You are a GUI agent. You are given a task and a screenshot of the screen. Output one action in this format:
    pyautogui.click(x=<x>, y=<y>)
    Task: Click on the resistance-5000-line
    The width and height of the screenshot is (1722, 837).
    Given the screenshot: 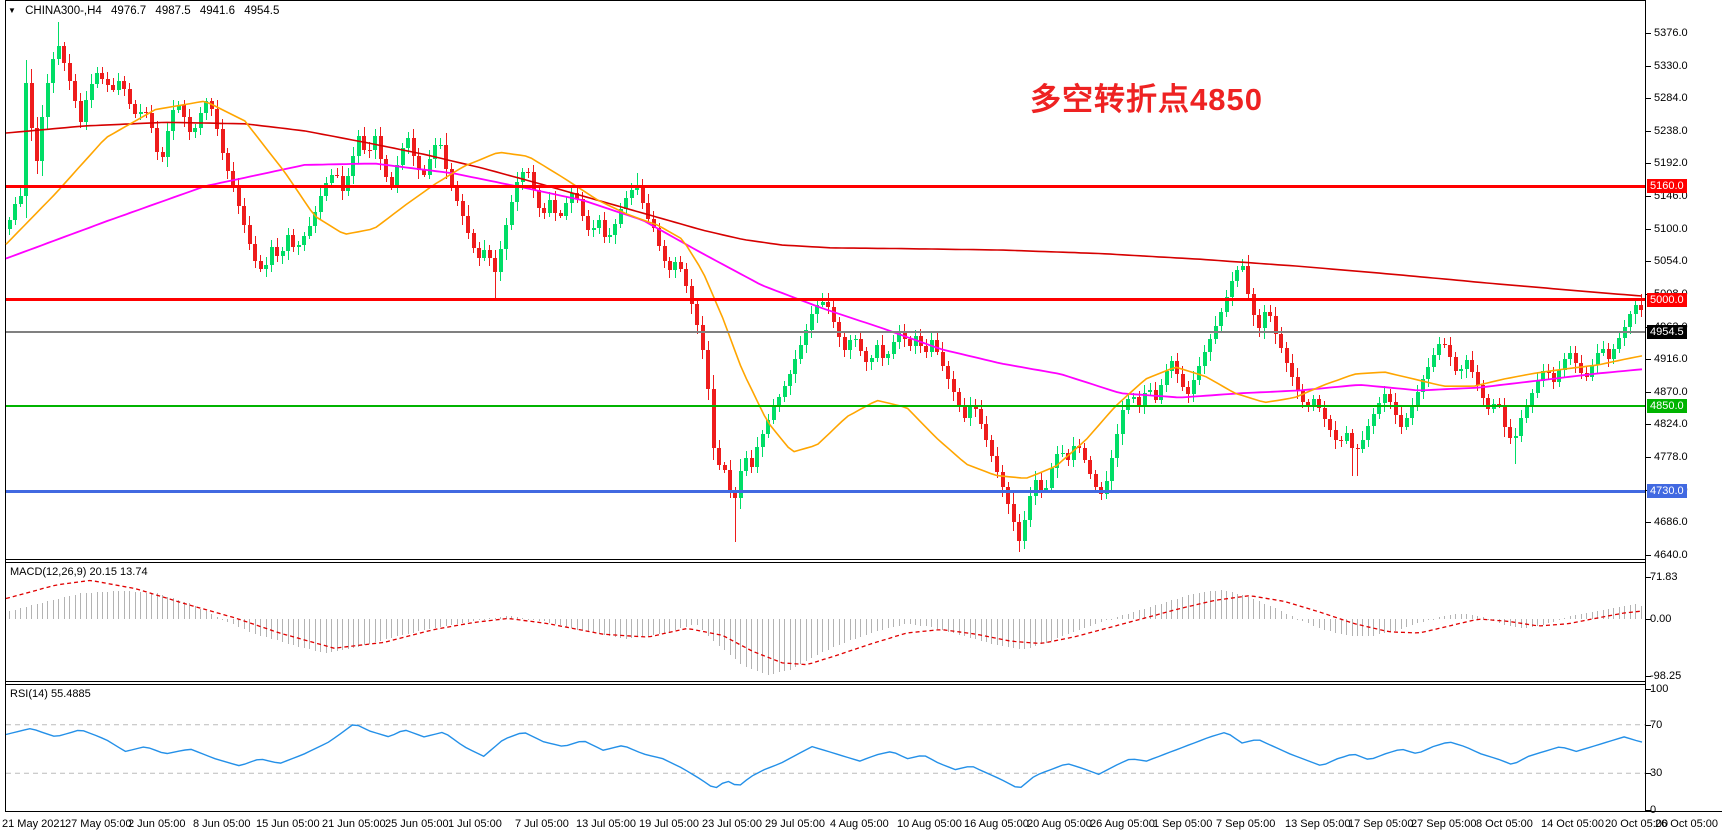 What is the action you would take?
    pyautogui.click(x=825, y=300)
    